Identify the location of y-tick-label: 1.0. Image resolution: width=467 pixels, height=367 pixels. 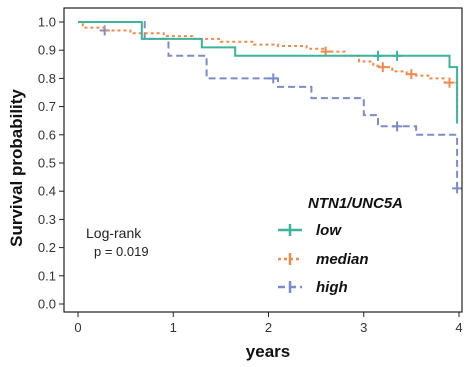
(47, 22).